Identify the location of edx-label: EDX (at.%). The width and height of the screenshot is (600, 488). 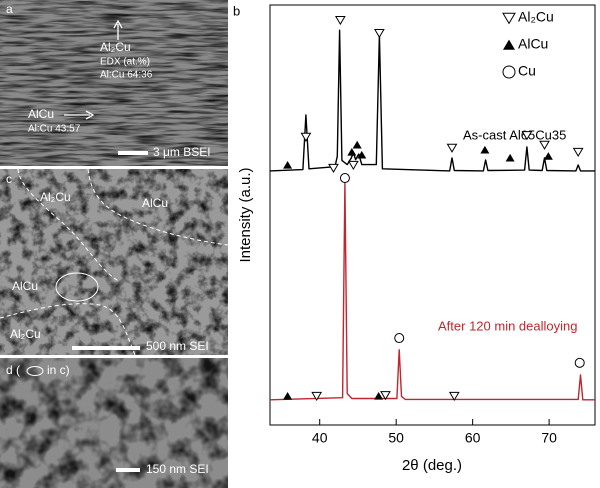
(125, 62).